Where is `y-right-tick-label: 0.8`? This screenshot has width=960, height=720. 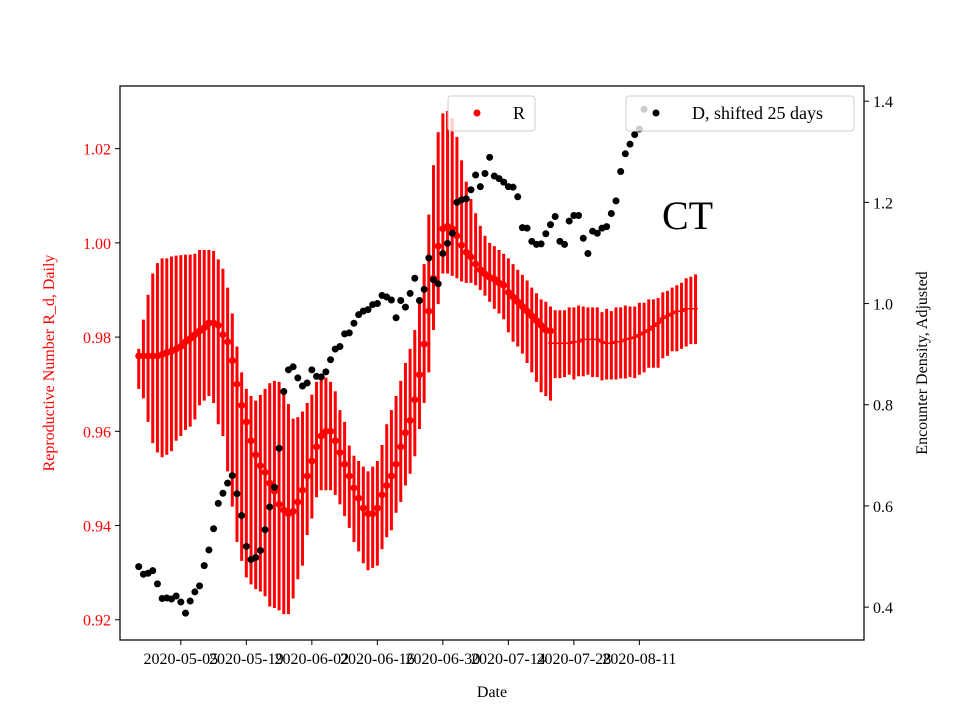
y-right-tick-label: 0.8 is located at coordinates (883, 406).